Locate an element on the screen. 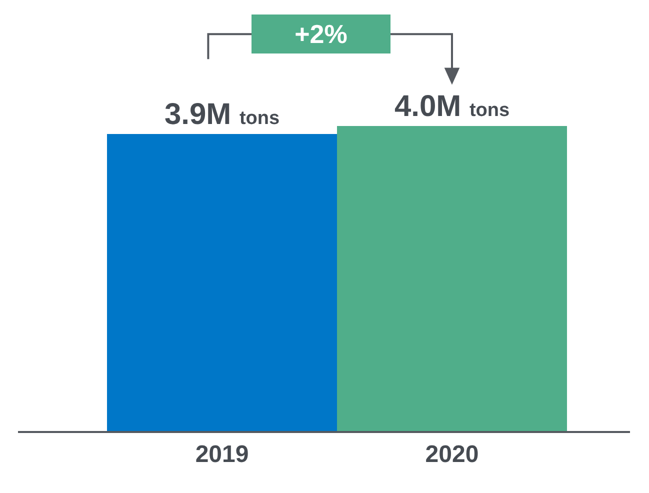 This screenshot has width=649, height=493. x-tick-label: 2019 is located at coordinates (222, 454).